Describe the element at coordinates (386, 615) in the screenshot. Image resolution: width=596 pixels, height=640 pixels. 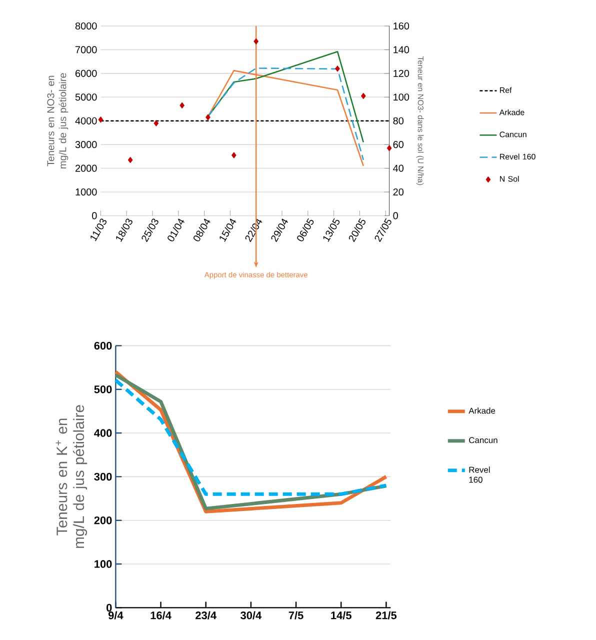
I see `x-tick-label: 21/5` at that location.